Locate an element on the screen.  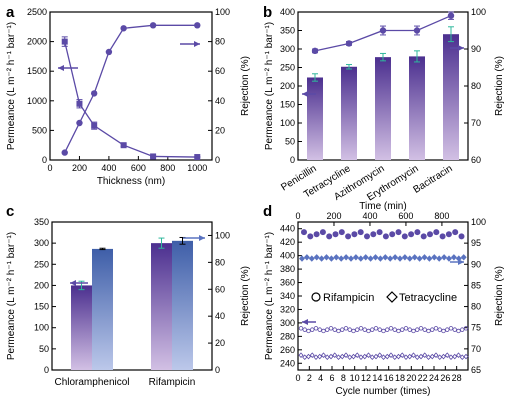
panel-a-xtick-label: 600 is located at coordinates (138, 168).